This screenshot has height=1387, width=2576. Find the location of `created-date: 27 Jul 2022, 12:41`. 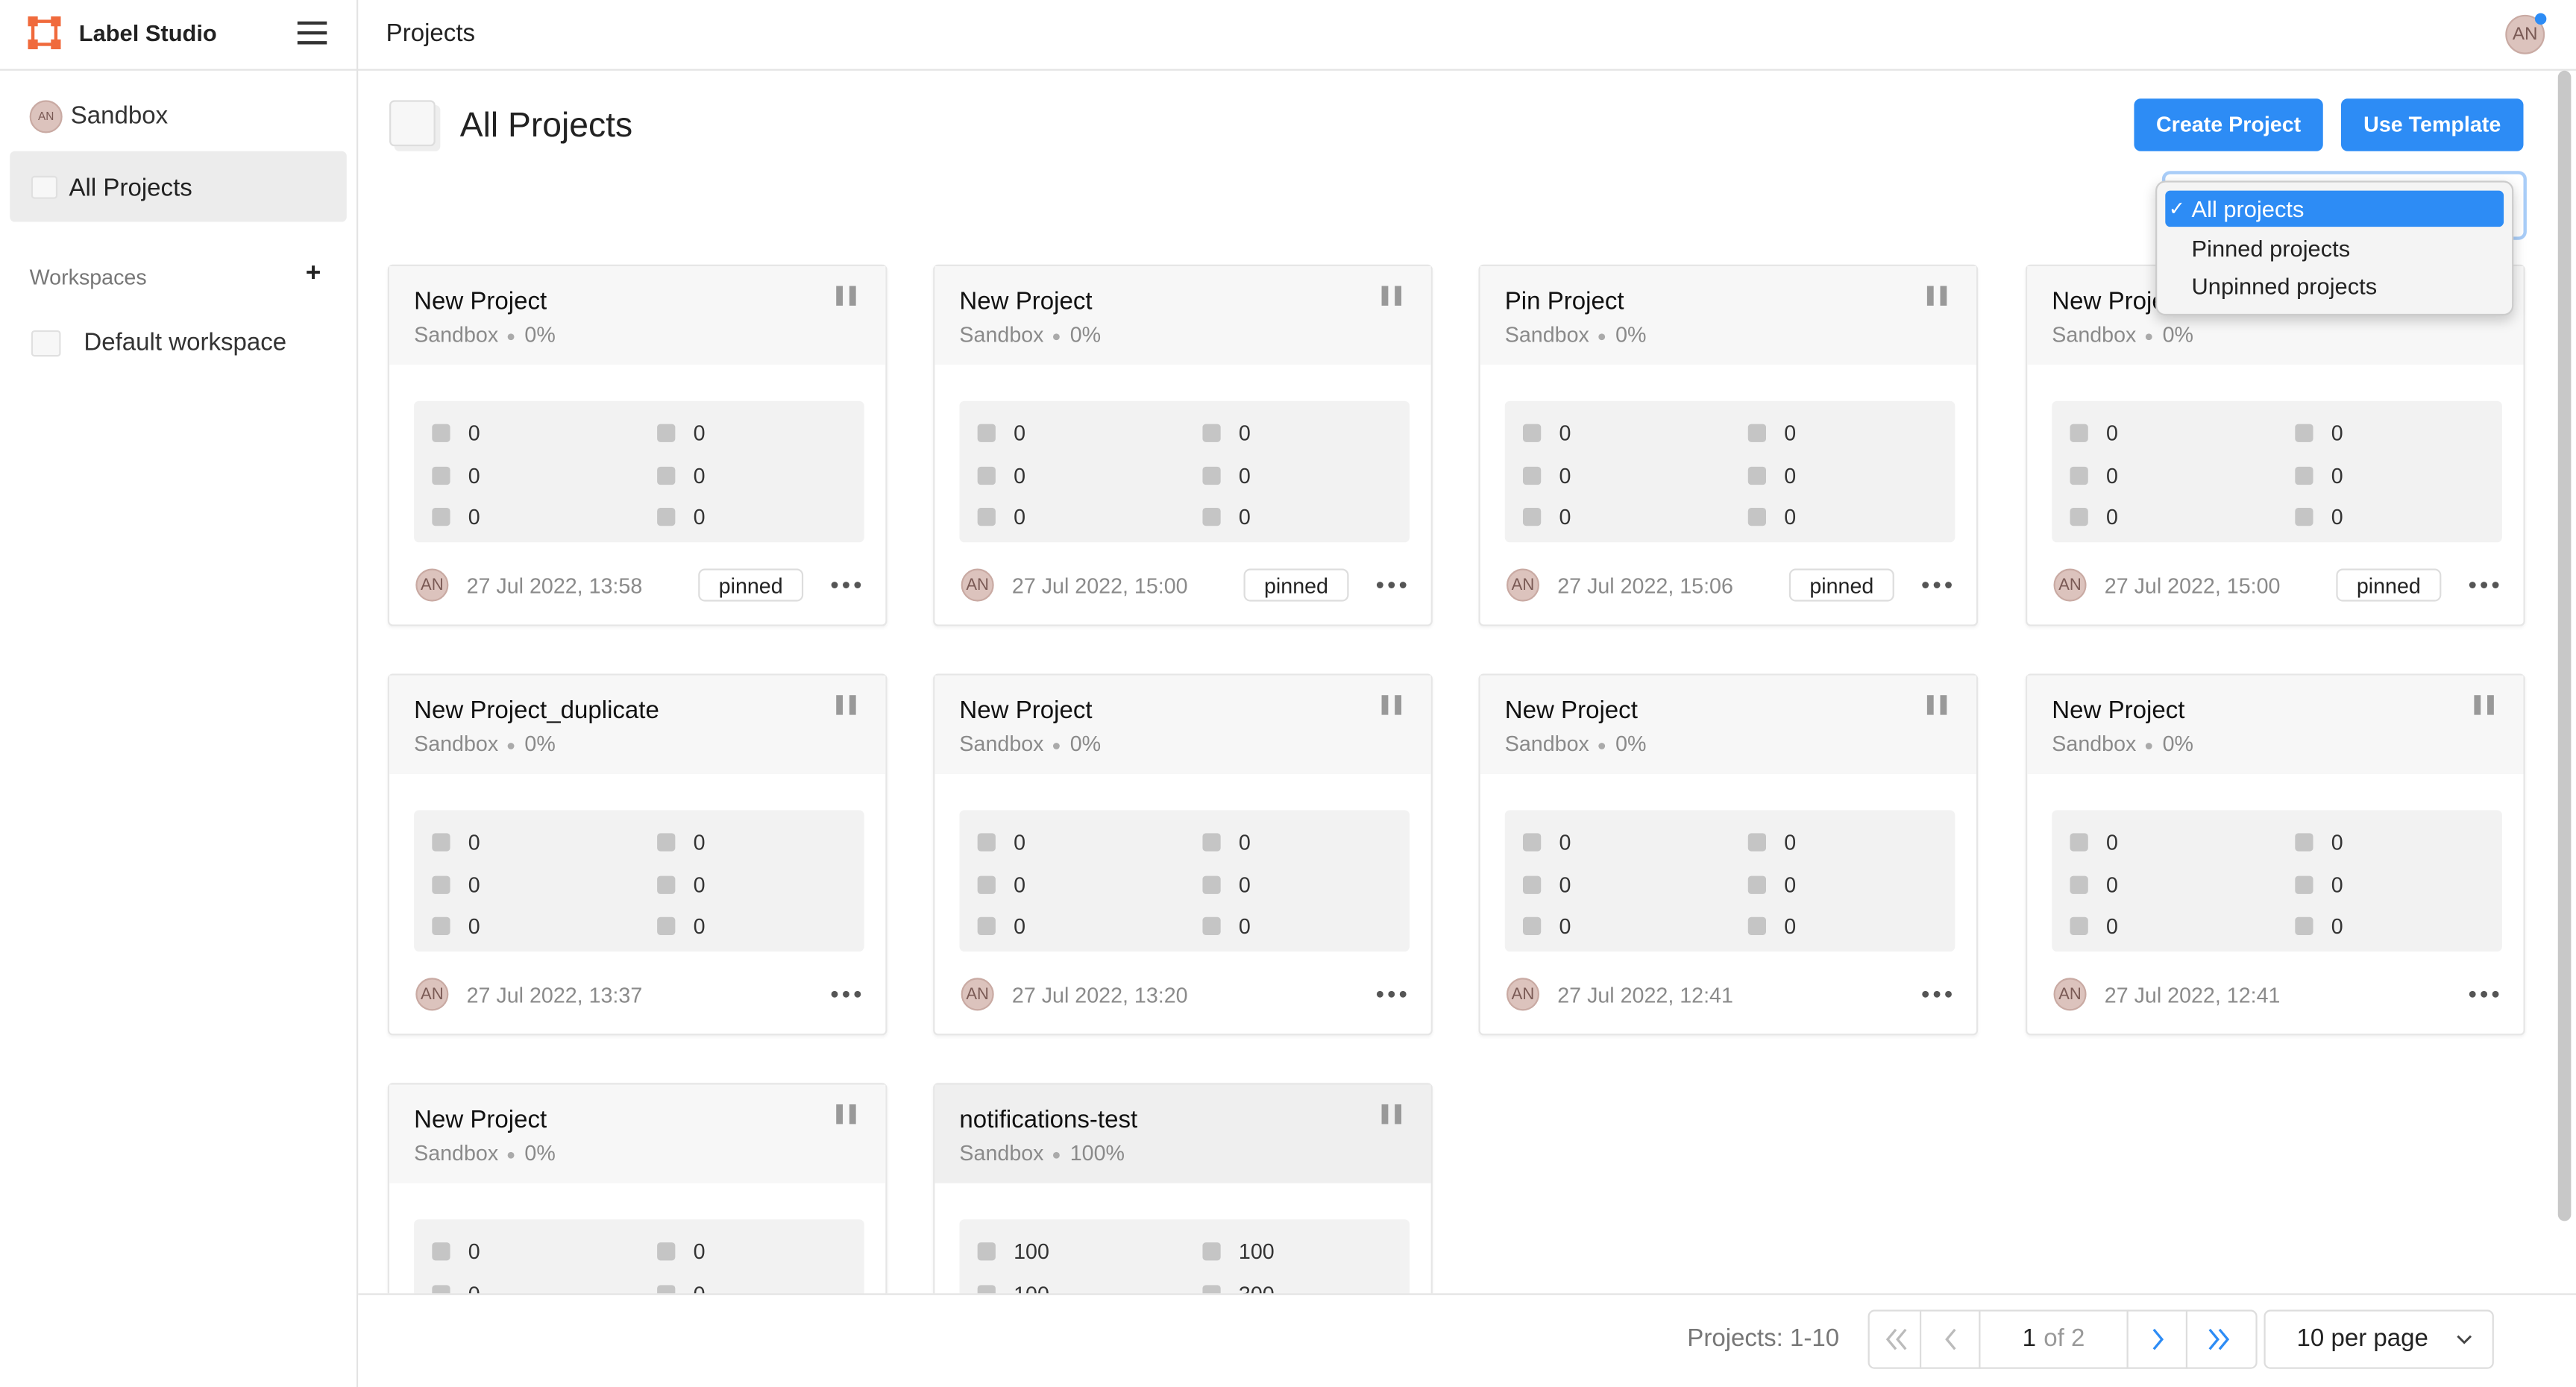

created-date: 27 Jul 2022, 12:41 is located at coordinates (1645, 994).